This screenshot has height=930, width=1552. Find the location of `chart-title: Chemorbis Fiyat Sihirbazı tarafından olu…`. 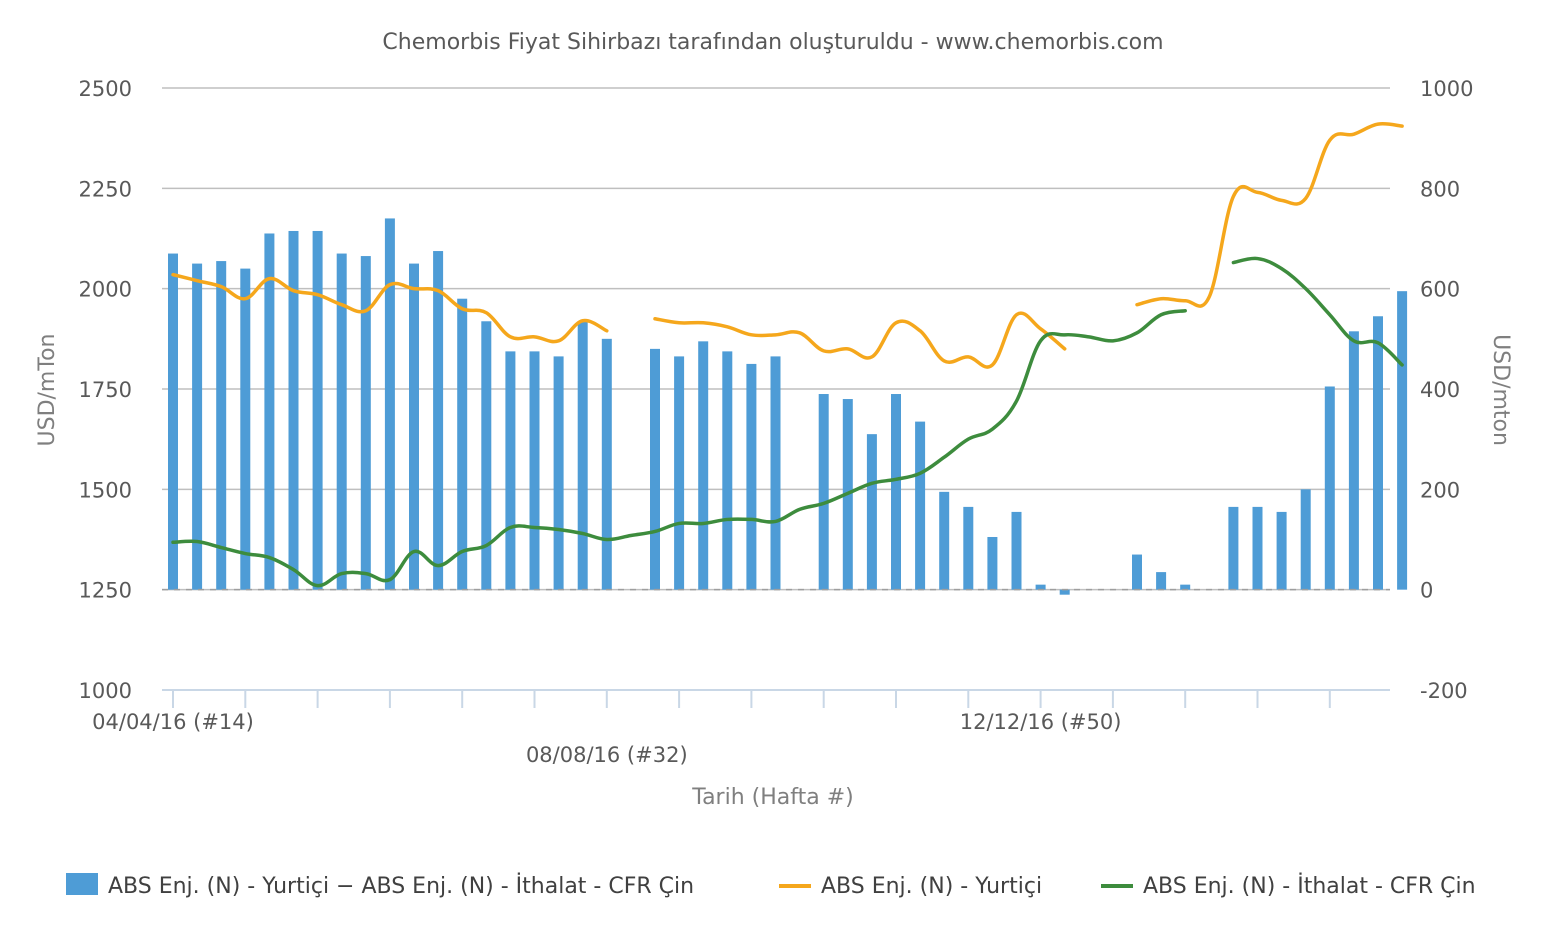

chart-title: Chemorbis Fiyat Sihirbazı tarafından olu… is located at coordinates (772, 42).